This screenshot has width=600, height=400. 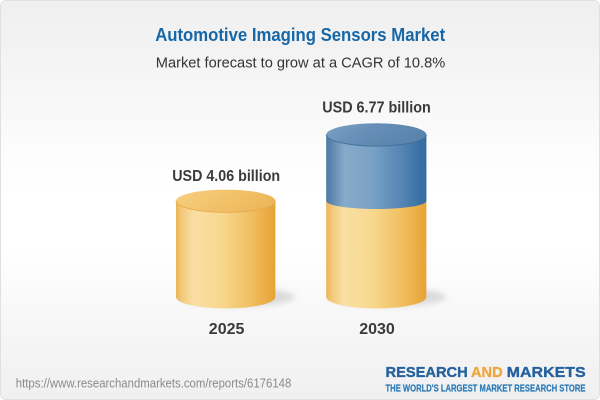 I want to click on svg-text: 2030, so click(x=377, y=329).